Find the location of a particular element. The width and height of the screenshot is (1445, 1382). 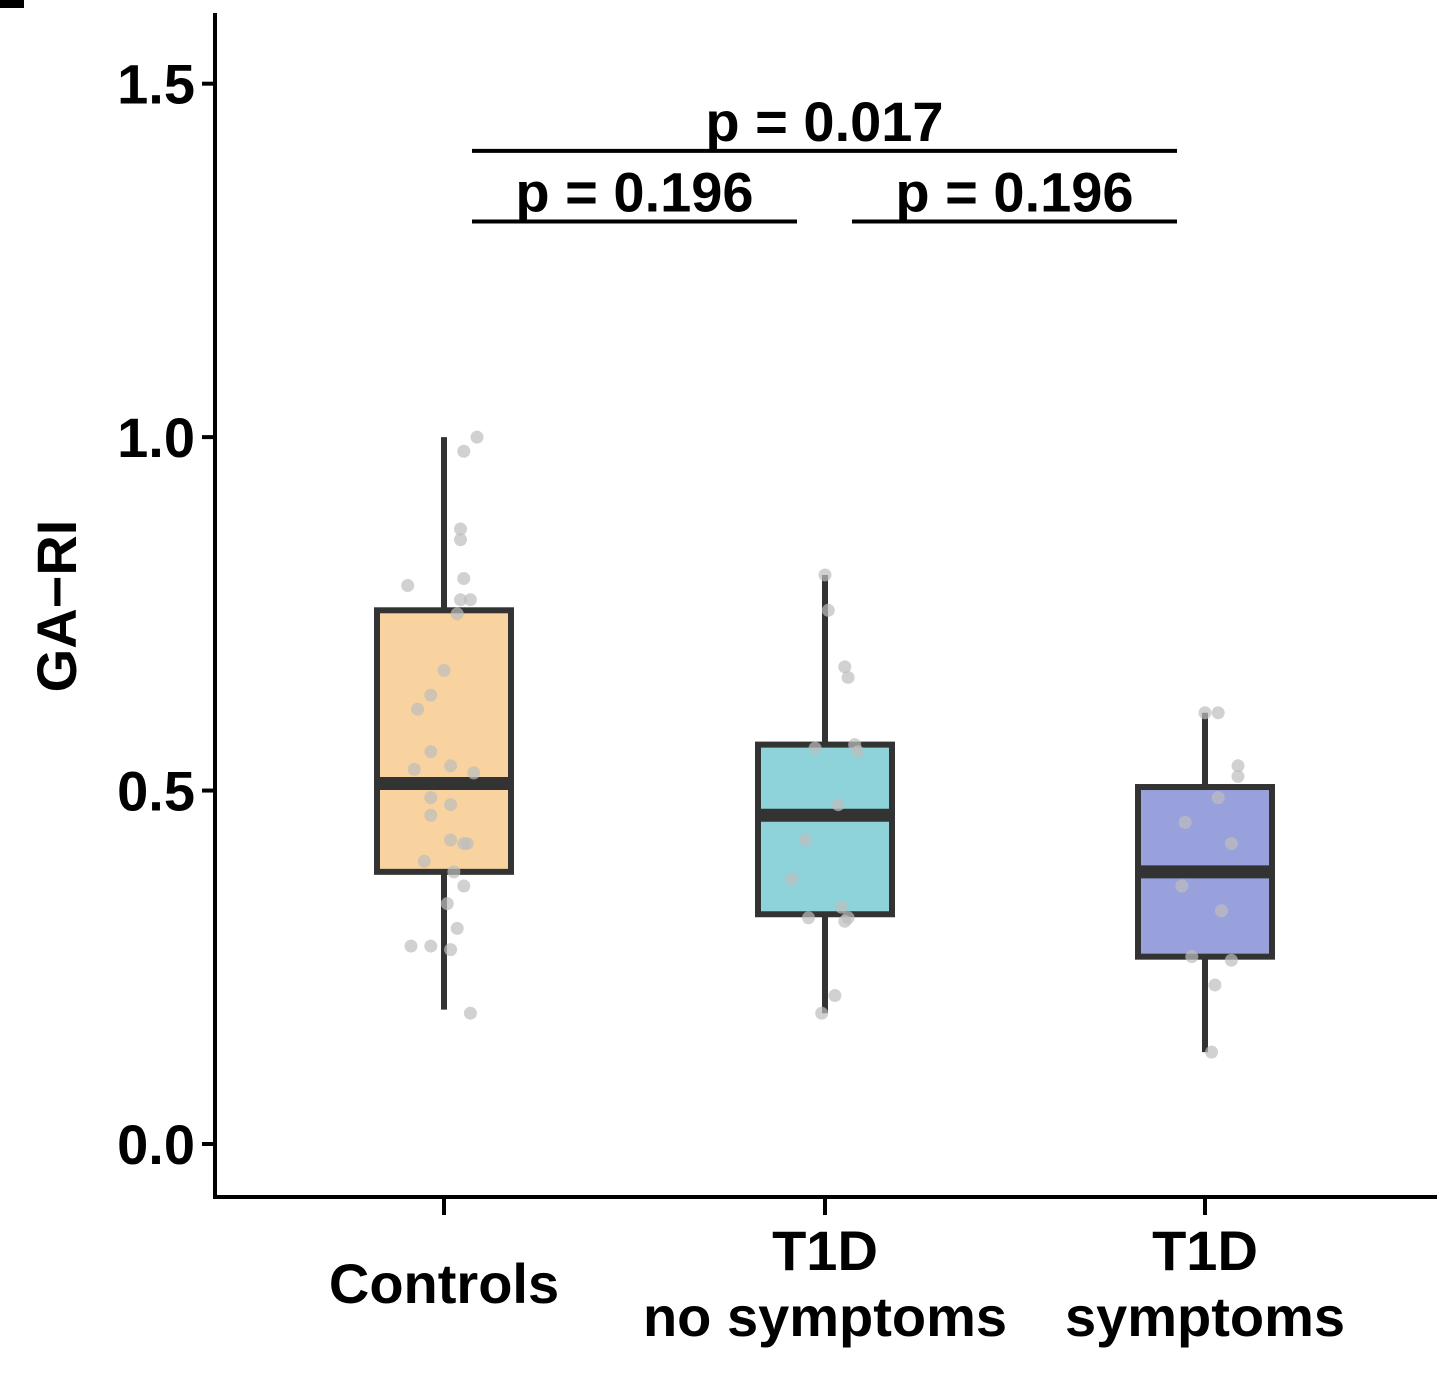

p-value-label: p = 0.017 is located at coordinates (824, 121).